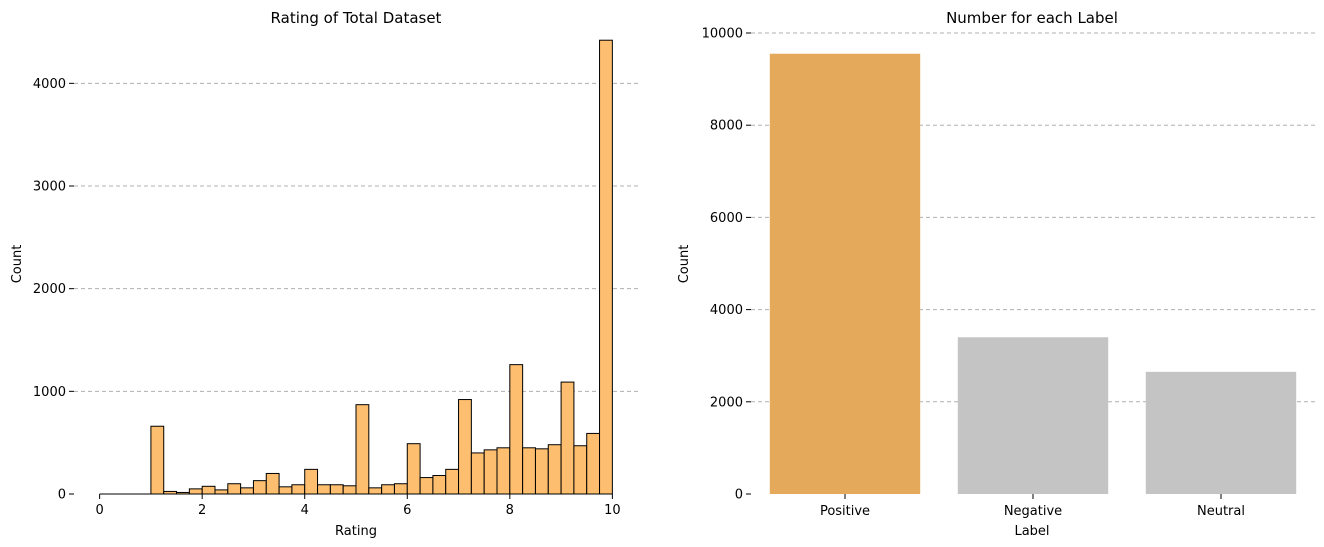 Image resolution: width=1324 pixels, height=547 pixels. I want to click on chart1-y-ticks: 0 1000 2000 3000 4000, so click(53, 290).